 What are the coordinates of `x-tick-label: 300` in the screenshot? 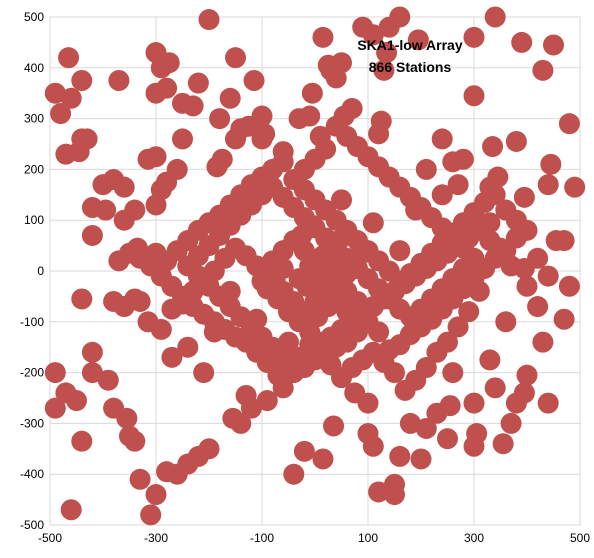 It's located at (474, 538).